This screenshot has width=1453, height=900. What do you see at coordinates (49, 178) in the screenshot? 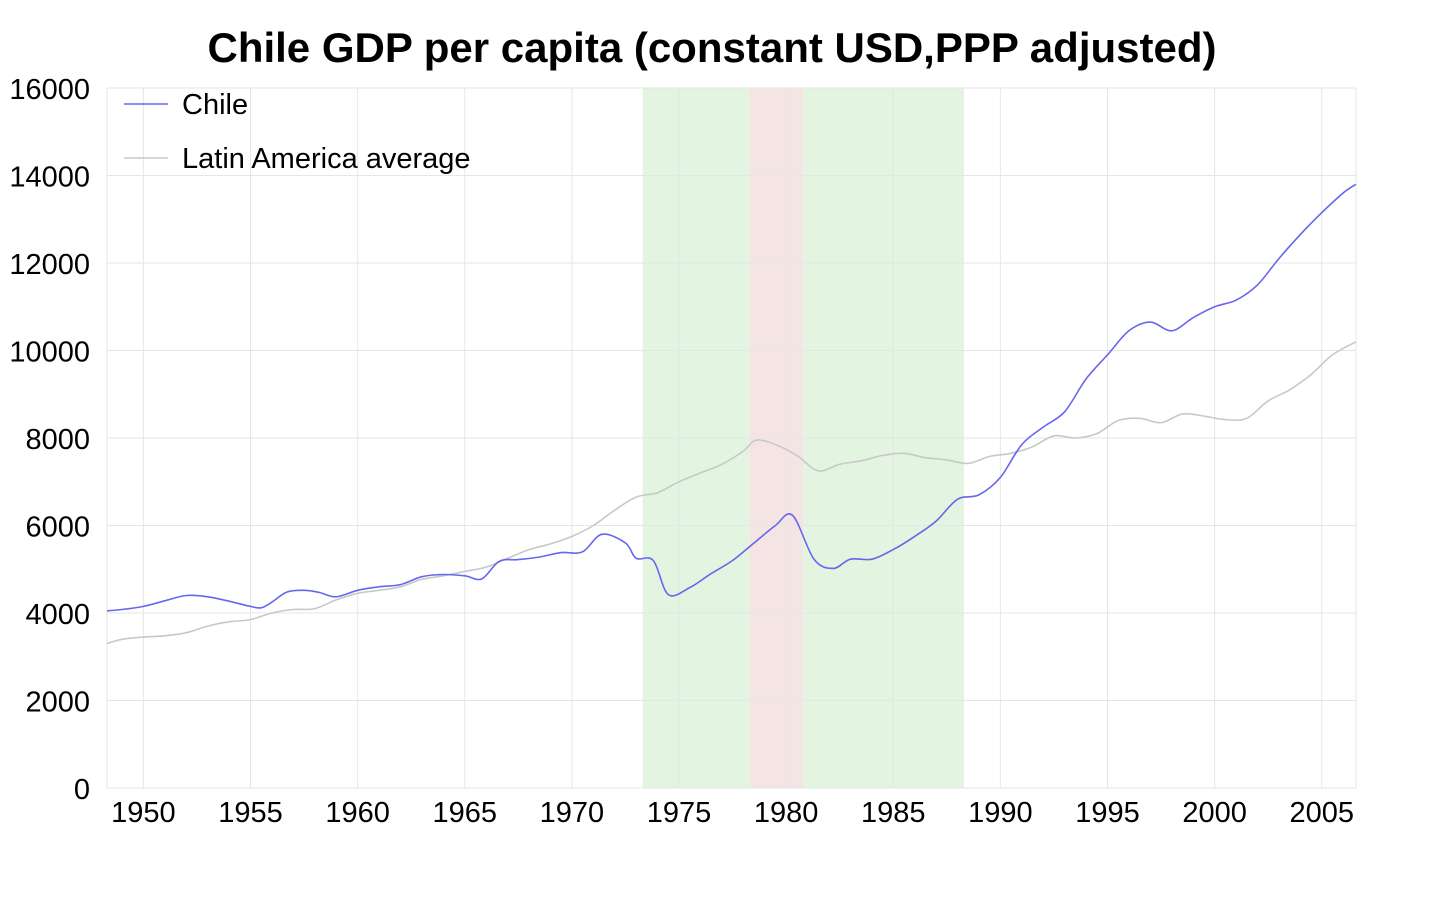
I see `y-tick-label: 14000` at bounding box center [49, 178].